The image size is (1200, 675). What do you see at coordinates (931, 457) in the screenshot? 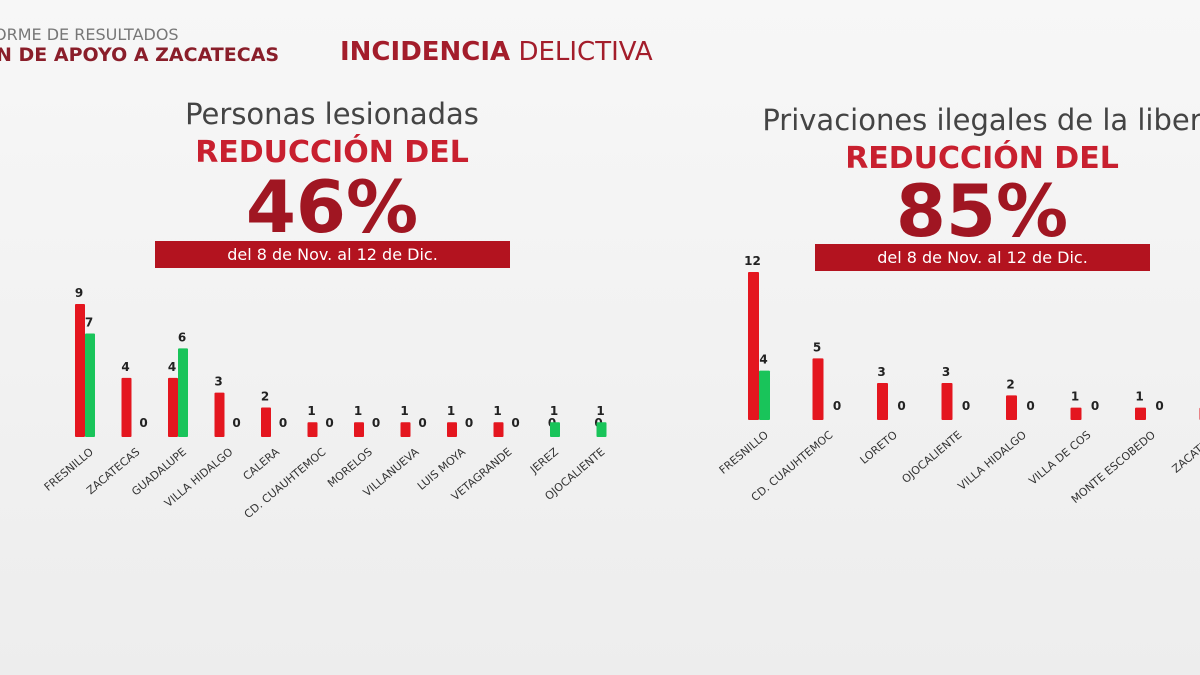
I see `category-label: OJOCALIENTE` at bounding box center [931, 457].